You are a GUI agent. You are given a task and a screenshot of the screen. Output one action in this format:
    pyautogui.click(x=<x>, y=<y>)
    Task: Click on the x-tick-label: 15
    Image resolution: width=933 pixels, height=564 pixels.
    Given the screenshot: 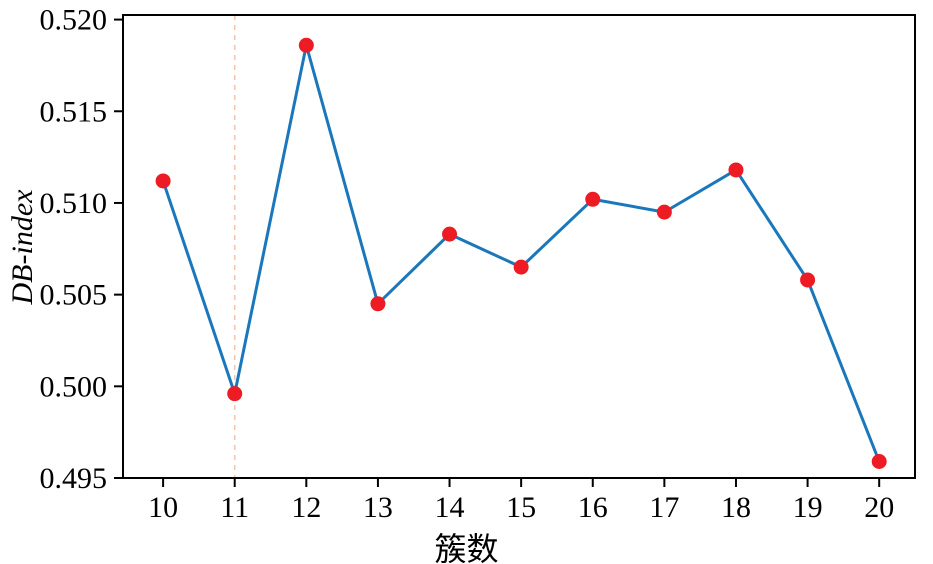 What is the action you would take?
    pyautogui.click(x=521, y=507)
    